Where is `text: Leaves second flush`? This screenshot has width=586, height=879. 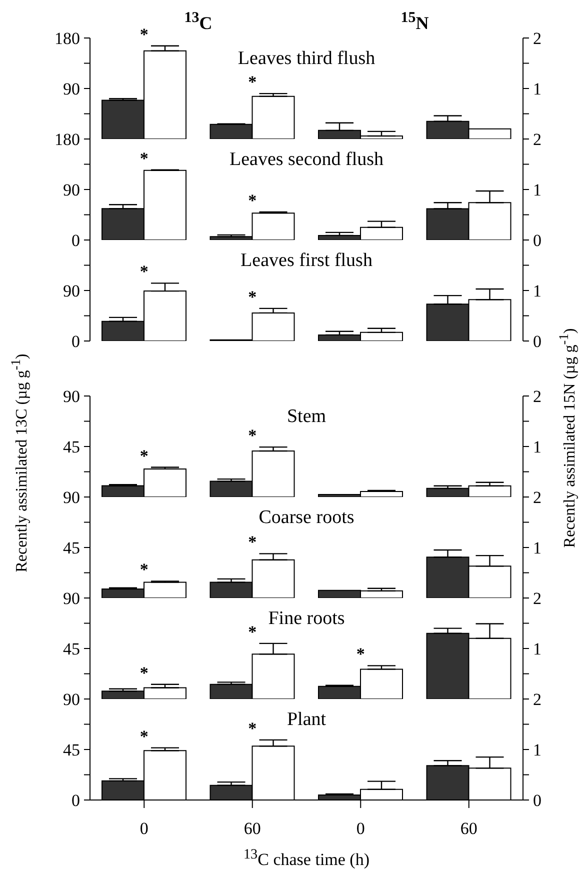
text: Leaves second flush is located at coordinates (306, 159).